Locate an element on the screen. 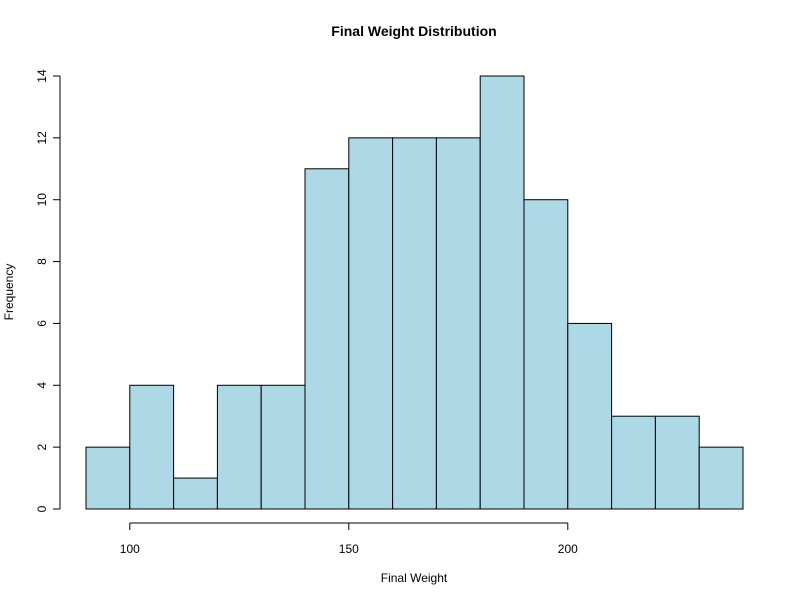 The image size is (800, 600). y-axis: 0 2 4 6 8 10 12 14 is located at coordinates (48, 290).